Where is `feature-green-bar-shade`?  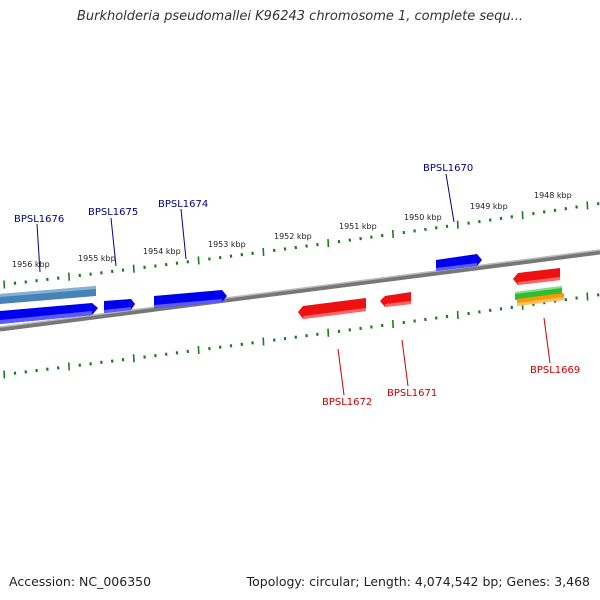 feature-green-bar-shade is located at coordinates (538, 290).